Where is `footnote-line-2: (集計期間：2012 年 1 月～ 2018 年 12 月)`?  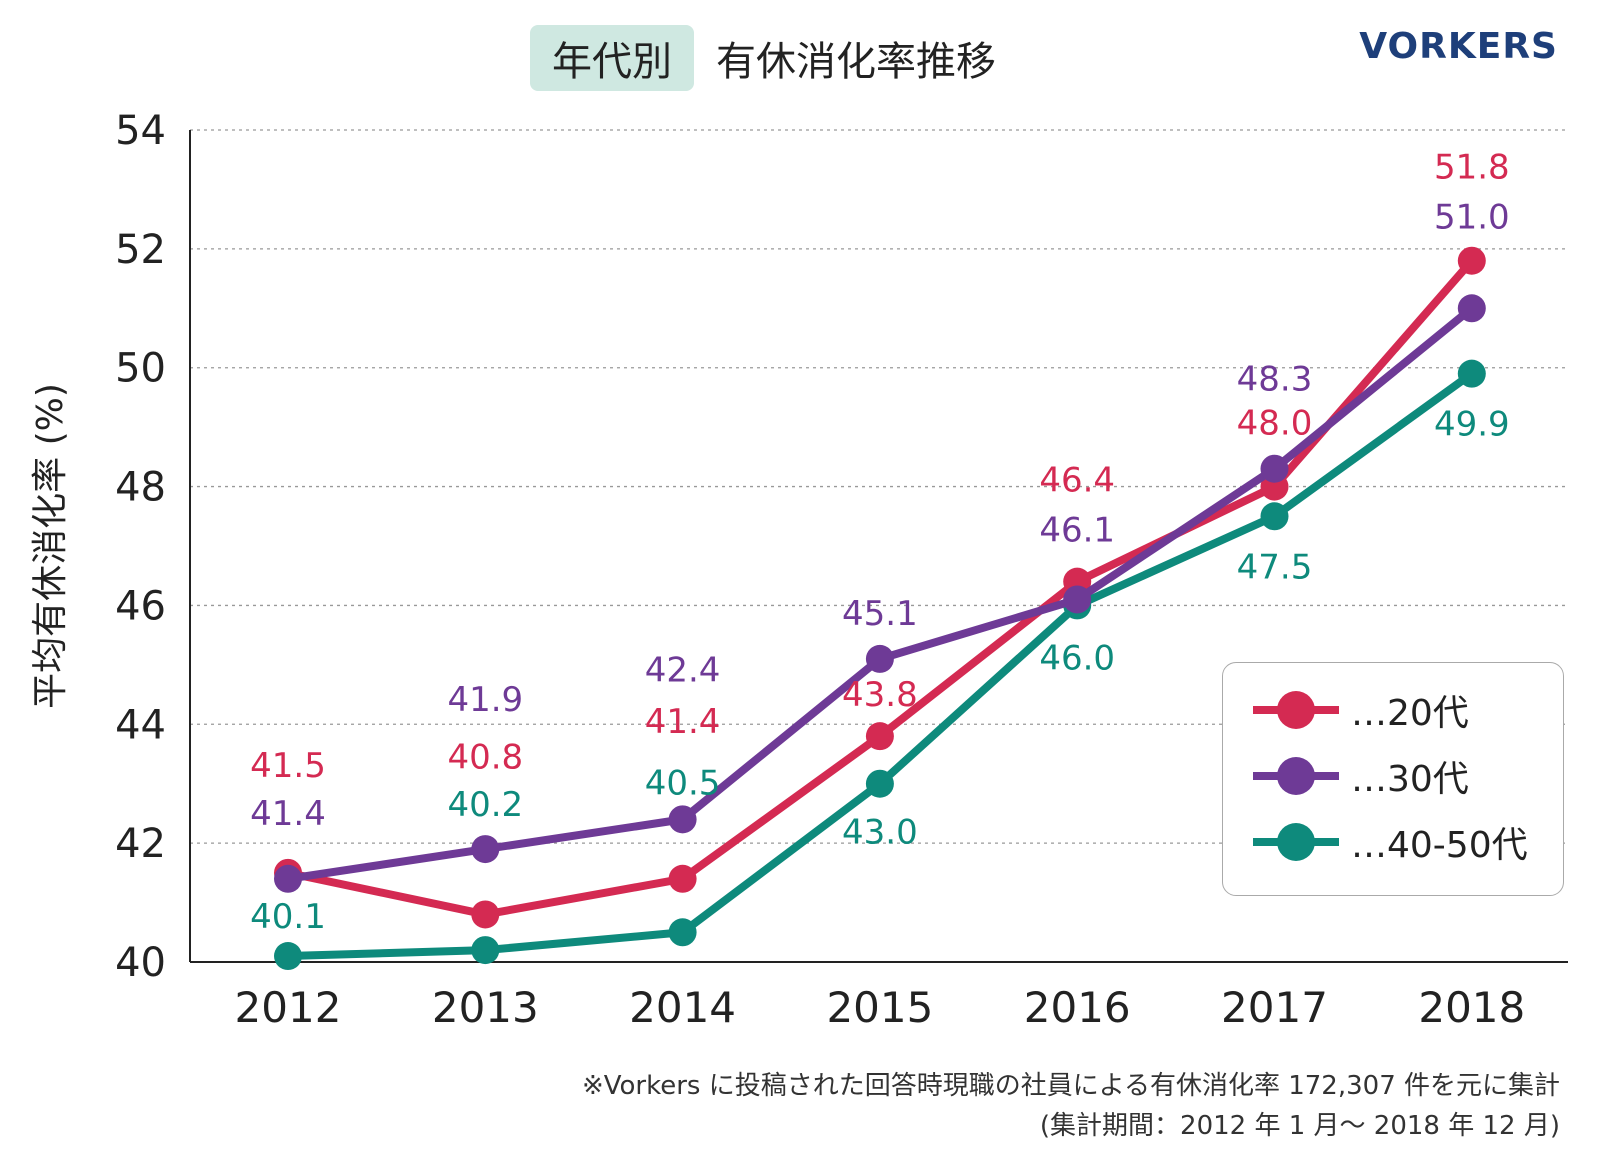
footnote-line-2: (集計期間：2012 年 1 月～ 2018 年 12 月) is located at coordinates (1299, 1126).